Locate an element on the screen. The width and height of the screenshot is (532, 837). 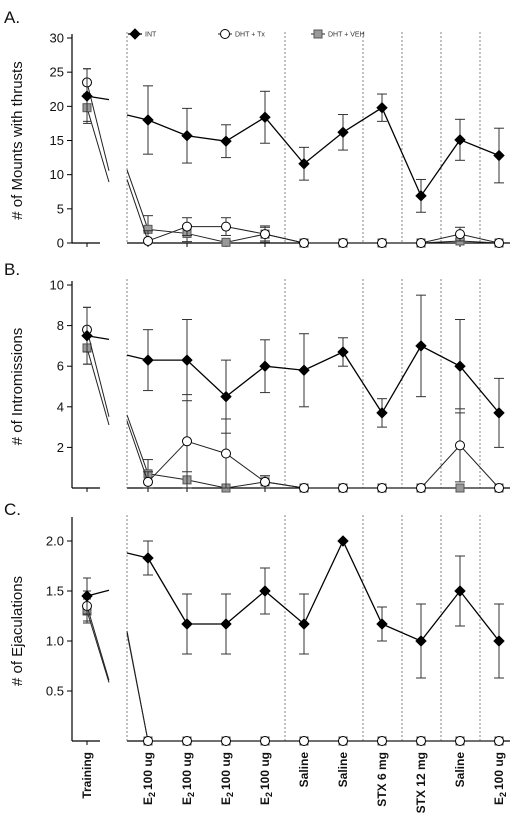
series-dht-tx is located at coordinates (293, 668).